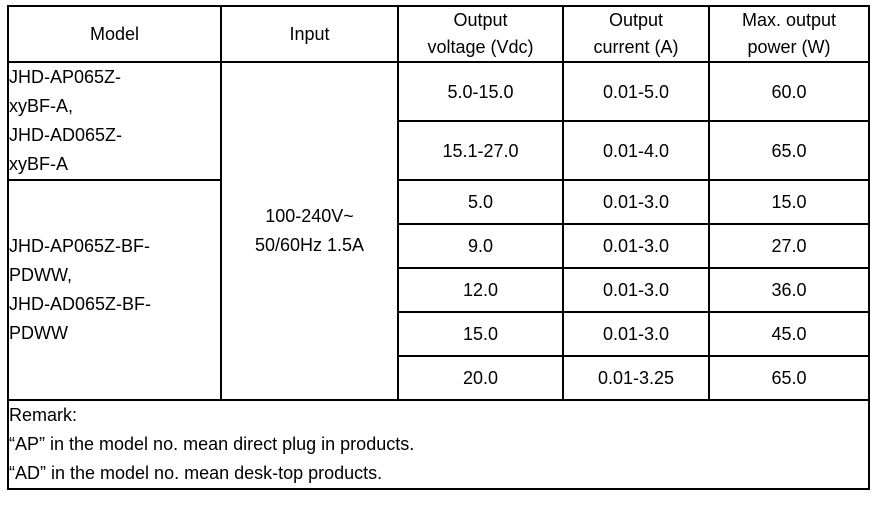 The width and height of the screenshot is (875, 505). I want to click on voltage-cell: 9.0, so click(480, 246).